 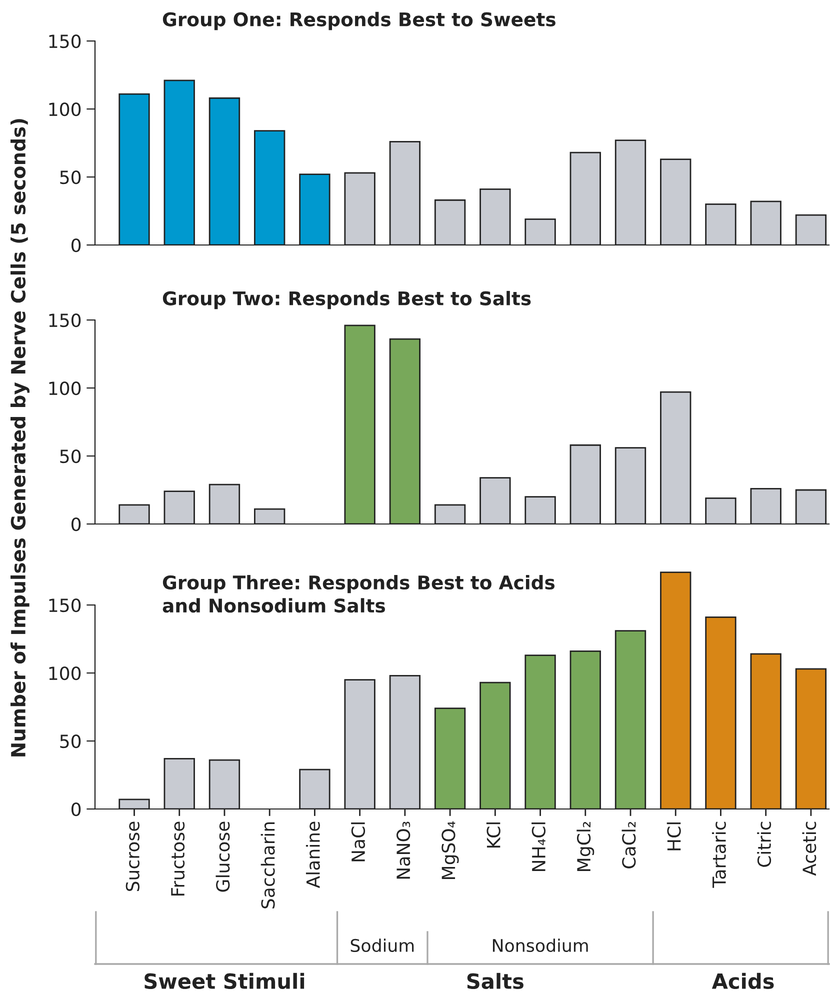 What do you see at coordinates (382, 945) in the screenshot?
I see `text: Sodium` at bounding box center [382, 945].